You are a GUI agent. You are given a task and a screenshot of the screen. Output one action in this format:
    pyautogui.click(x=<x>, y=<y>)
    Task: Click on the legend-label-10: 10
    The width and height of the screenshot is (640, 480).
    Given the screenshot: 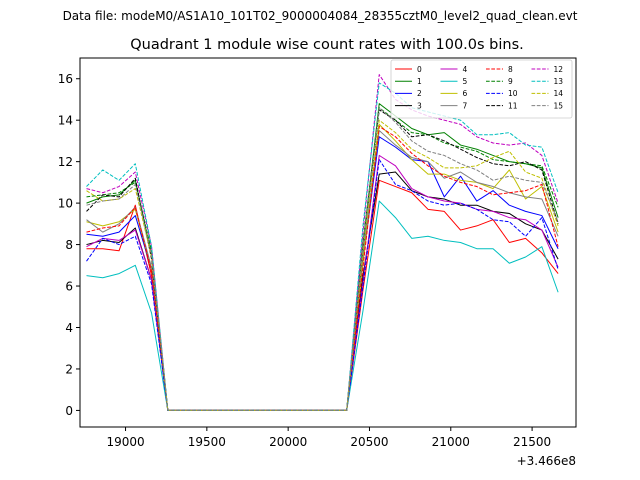 What is the action you would take?
    pyautogui.click(x=513, y=93)
    